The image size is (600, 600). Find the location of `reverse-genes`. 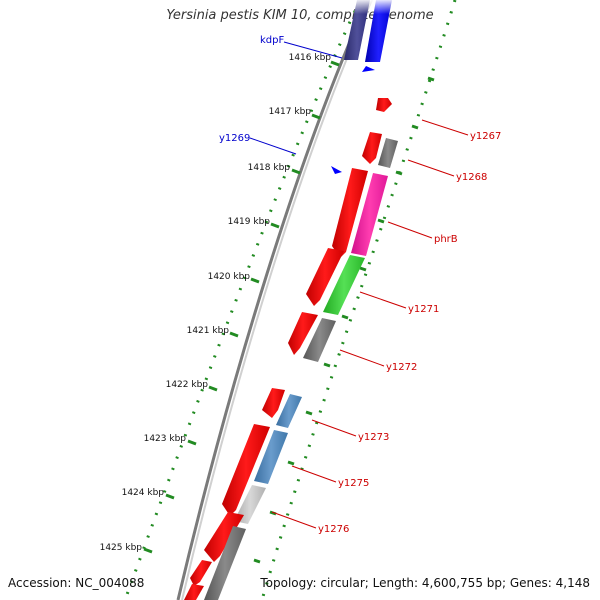

reverse-genes is located at coordinates (375, 87).